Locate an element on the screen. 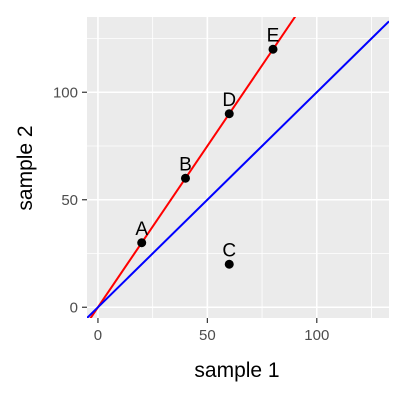 The width and height of the screenshot is (400, 400). point-b: B is located at coordinates (185, 168).